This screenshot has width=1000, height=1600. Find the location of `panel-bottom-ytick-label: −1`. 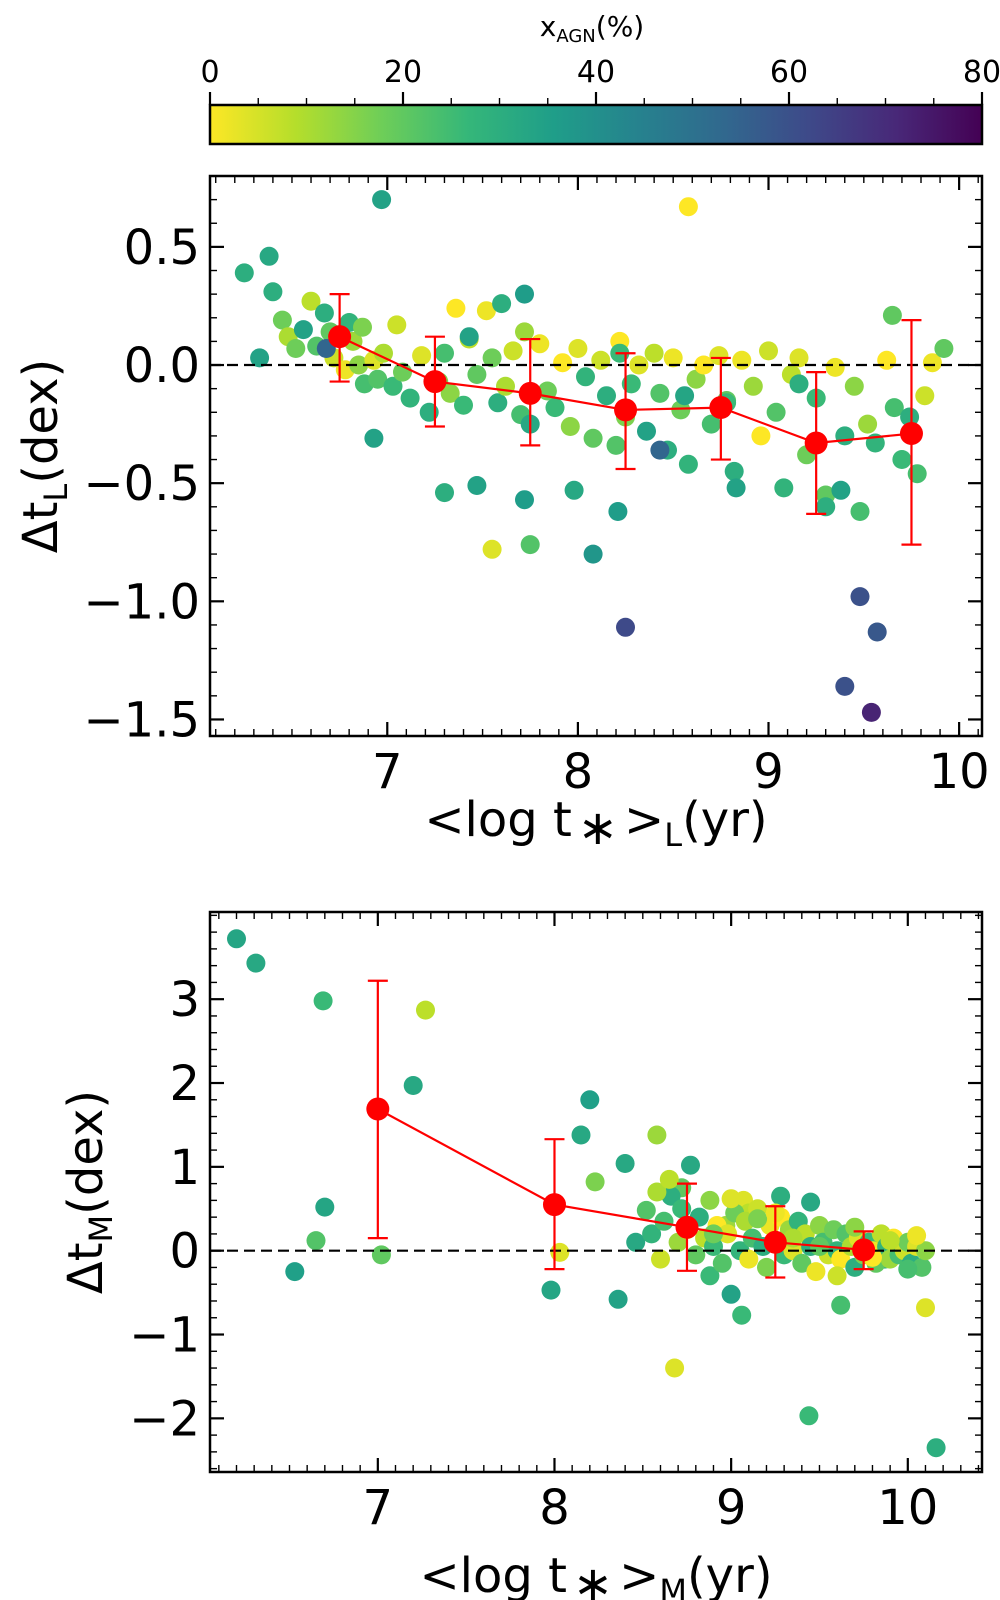

panel-bottom-ytick-label: −1 is located at coordinates (164, 1336).